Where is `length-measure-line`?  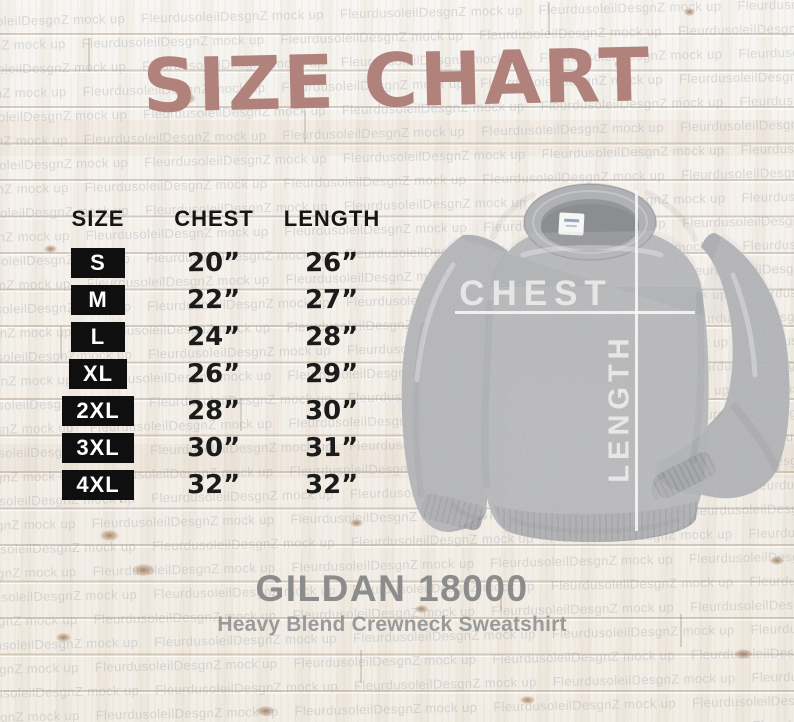
length-measure-line is located at coordinates (636, 361).